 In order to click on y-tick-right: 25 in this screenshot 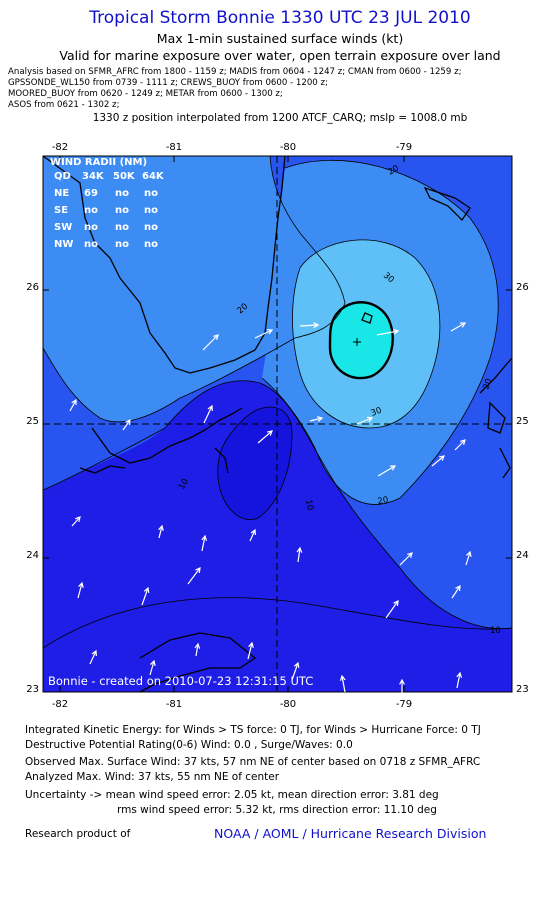, I will do `click(522, 421)`.